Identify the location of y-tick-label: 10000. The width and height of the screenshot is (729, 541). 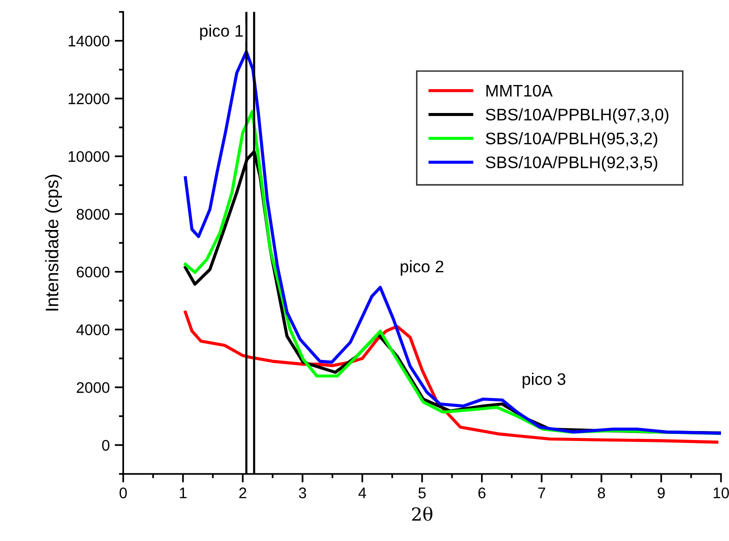
(89, 156).